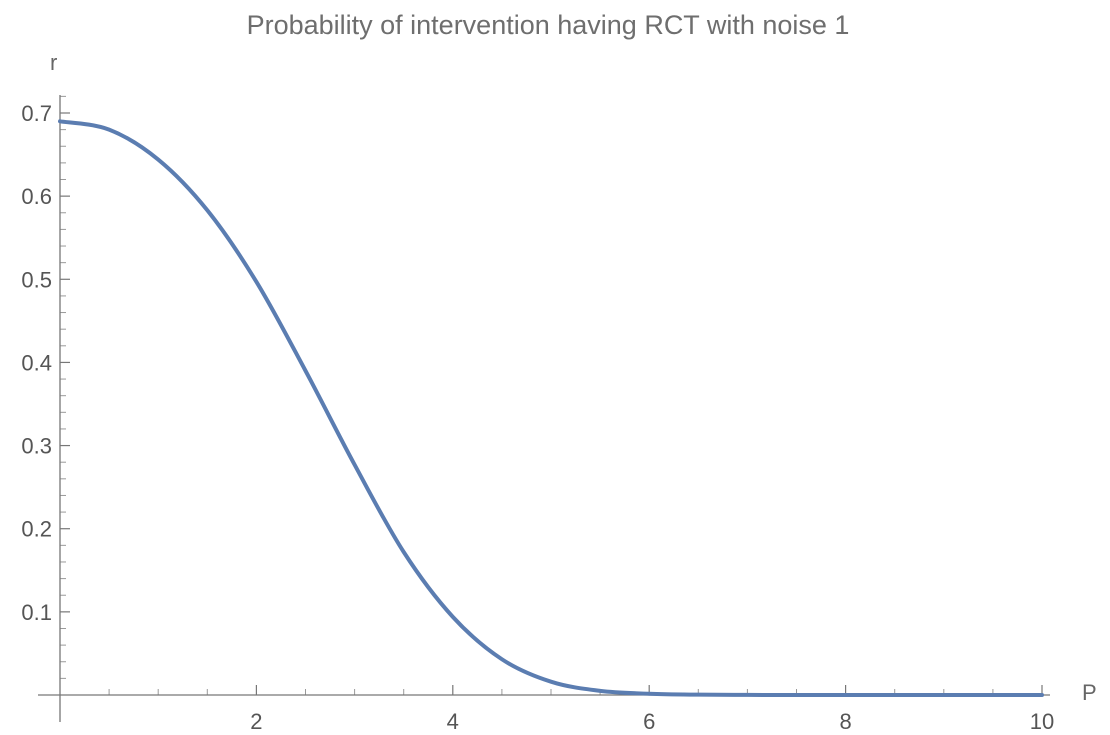 The height and width of the screenshot is (735, 1110). I want to click on y-tick-label: 0.7, so click(36, 113).